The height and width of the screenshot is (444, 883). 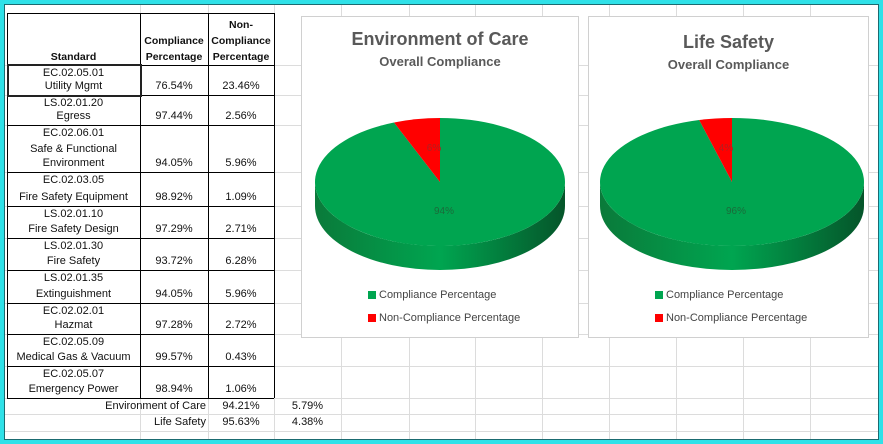 What do you see at coordinates (73, 294) in the screenshot?
I see `standard-name: Extinguishment` at bounding box center [73, 294].